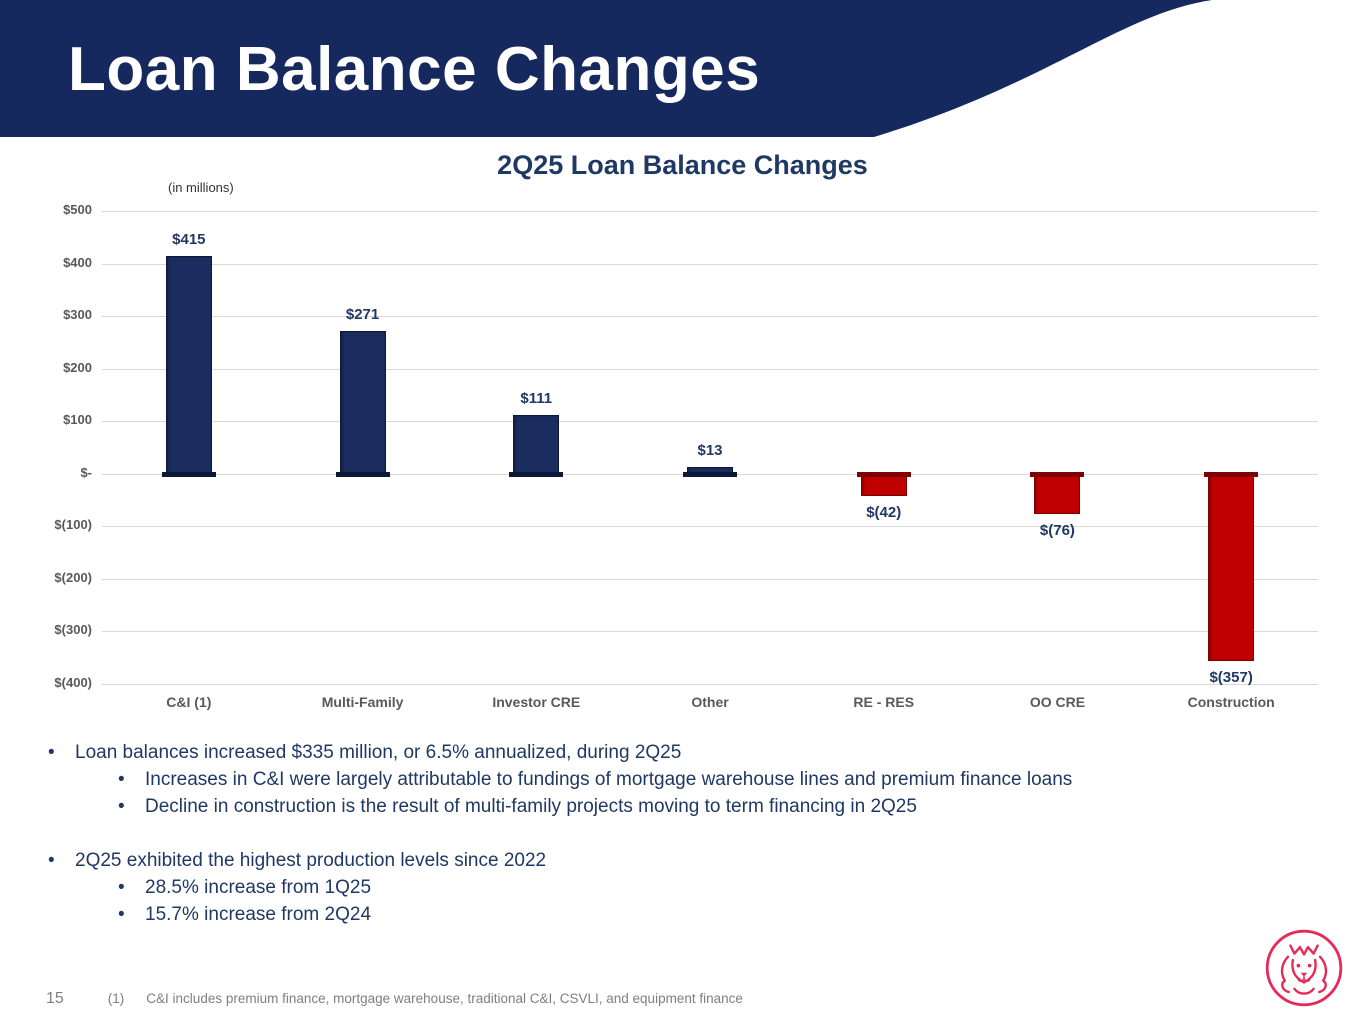 The height and width of the screenshot is (1024, 1365). I want to click on category-label: C&I (1), so click(189, 702).